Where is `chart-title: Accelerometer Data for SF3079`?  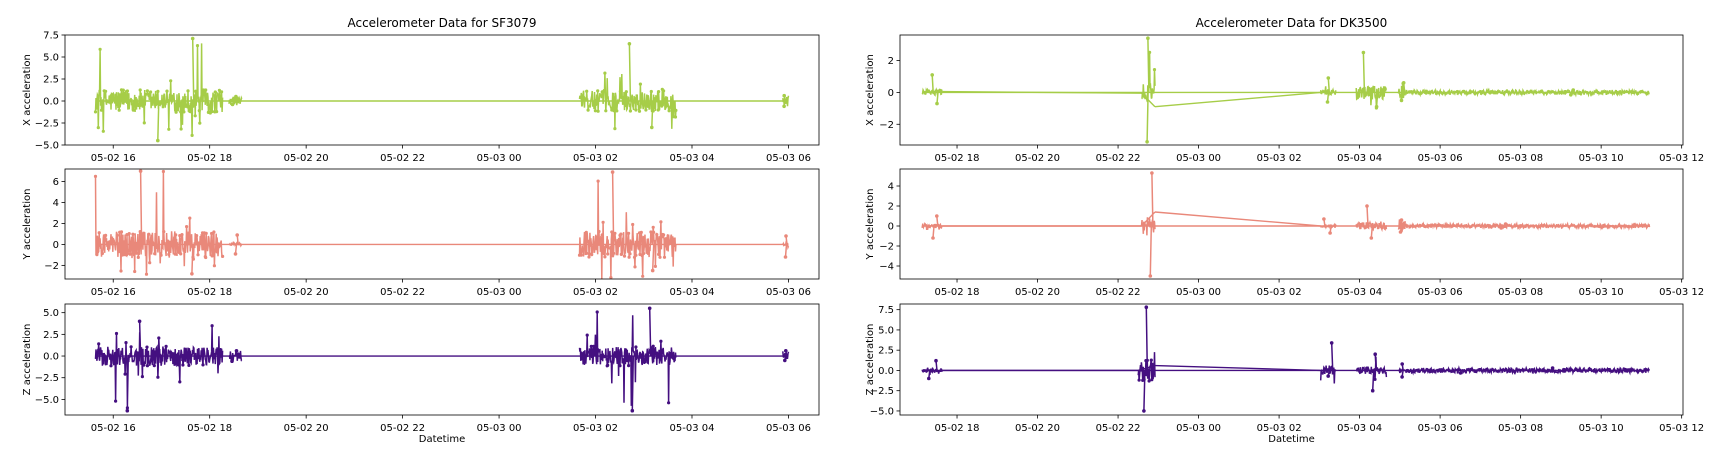
chart-title: Accelerometer Data for SF3079 is located at coordinates (441, 23).